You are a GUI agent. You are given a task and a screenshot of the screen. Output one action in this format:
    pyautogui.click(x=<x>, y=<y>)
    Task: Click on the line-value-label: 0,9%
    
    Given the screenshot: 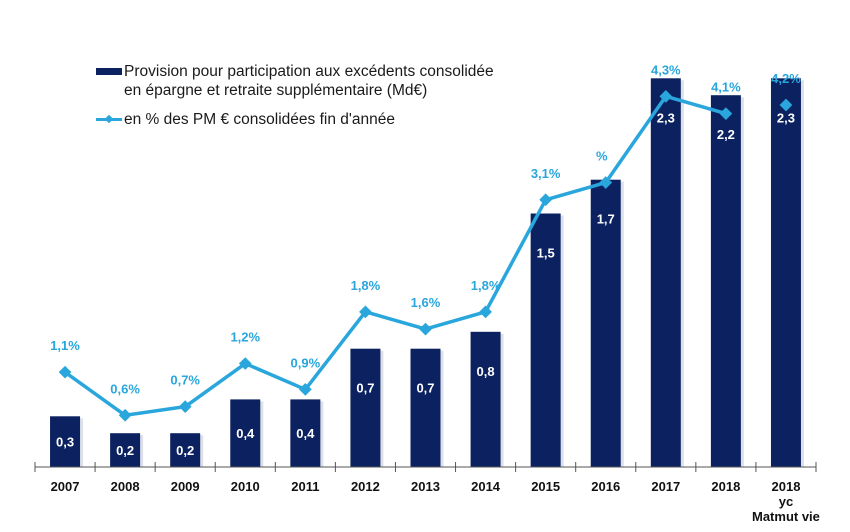 What is the action you would take?
    pyautogui.click(x=306, y=362)
    